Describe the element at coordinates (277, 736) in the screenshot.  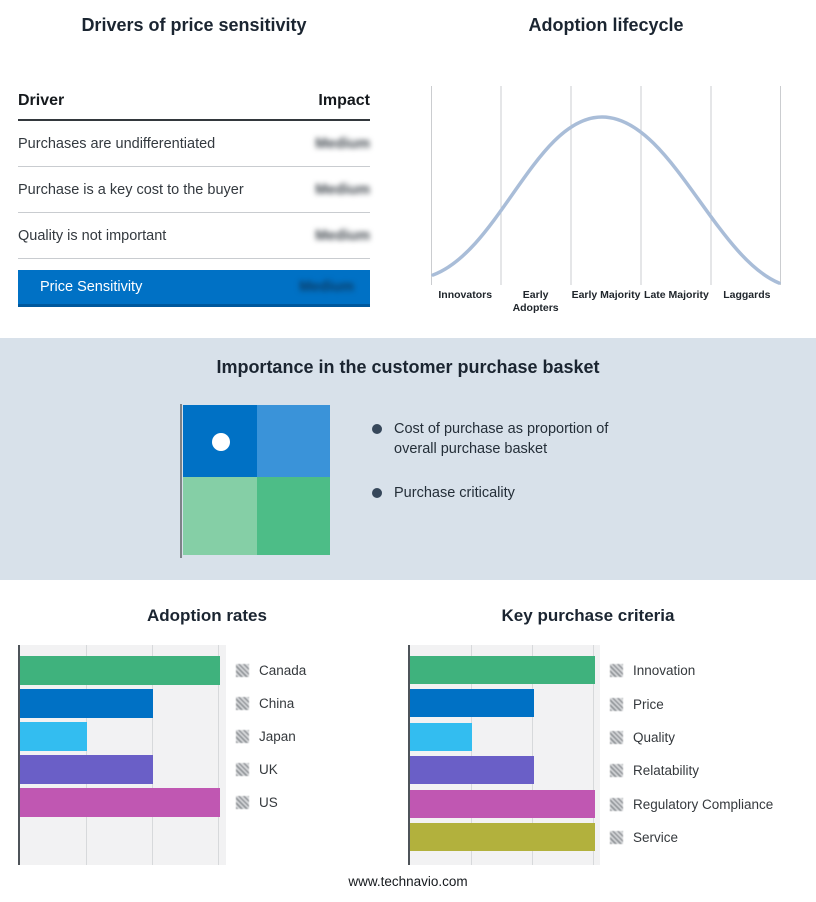
I see `legend-label: Japan` at that location.